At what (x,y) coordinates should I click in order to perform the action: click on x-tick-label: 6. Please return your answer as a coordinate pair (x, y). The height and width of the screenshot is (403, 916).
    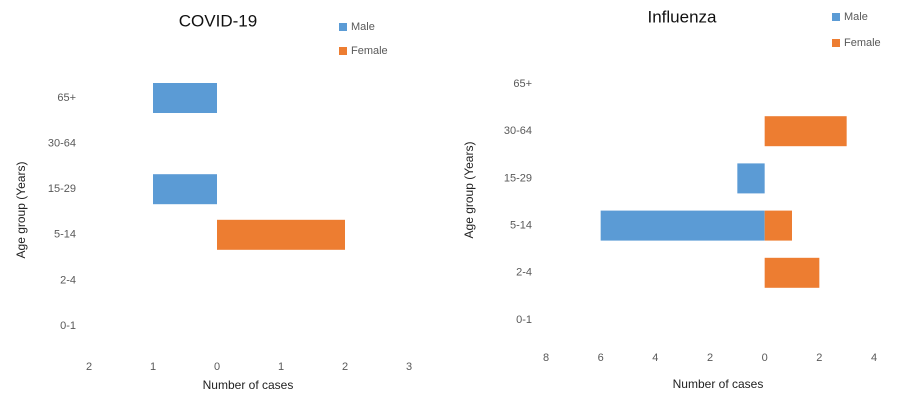
    Looking at the image, I should click on (601, 358).